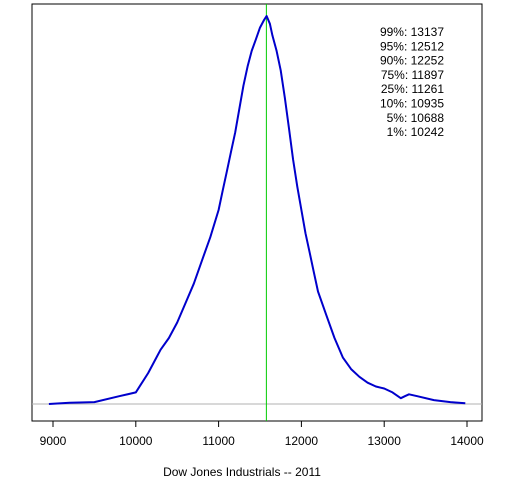  What do you see at coordinates (412, 104) in the screenshot?
I see `quantile-annotation: 10%: 10935` at bounding box center [412, 104].